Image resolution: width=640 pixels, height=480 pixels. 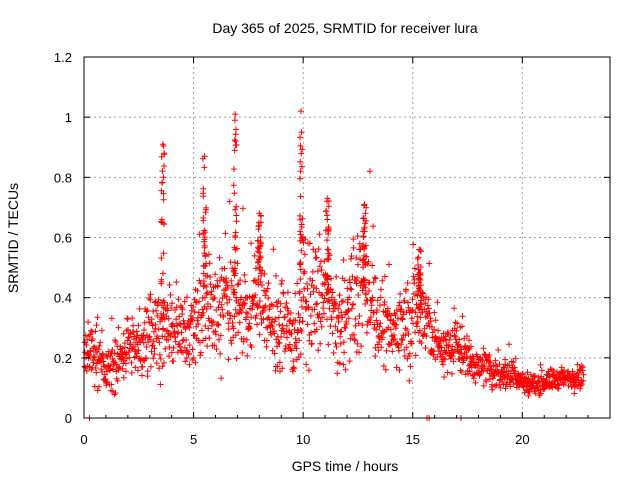 I want to click on y-tick-label: 0.6, so click(x=63, y=238).